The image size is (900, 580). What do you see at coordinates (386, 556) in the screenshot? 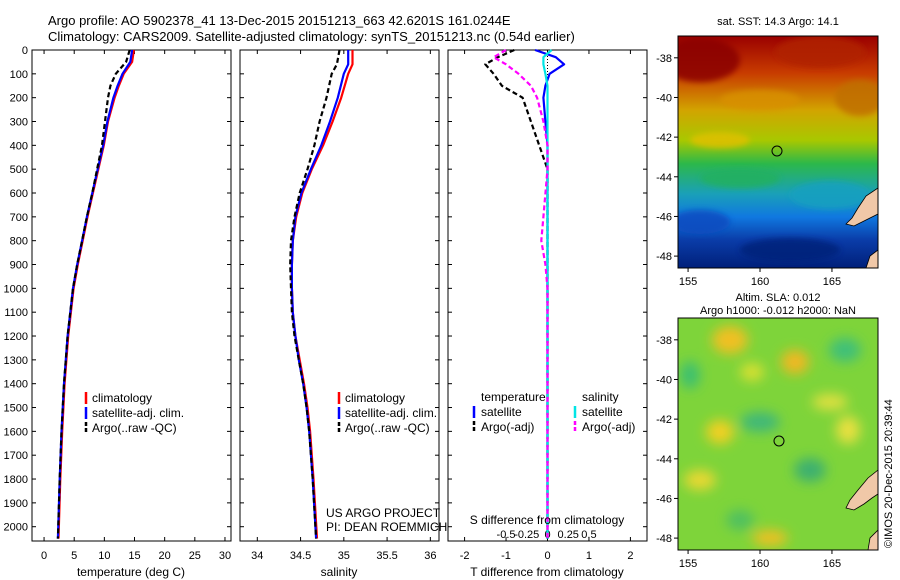
I see `x-tick-label: 35.5` at bounding box center [386, 556].